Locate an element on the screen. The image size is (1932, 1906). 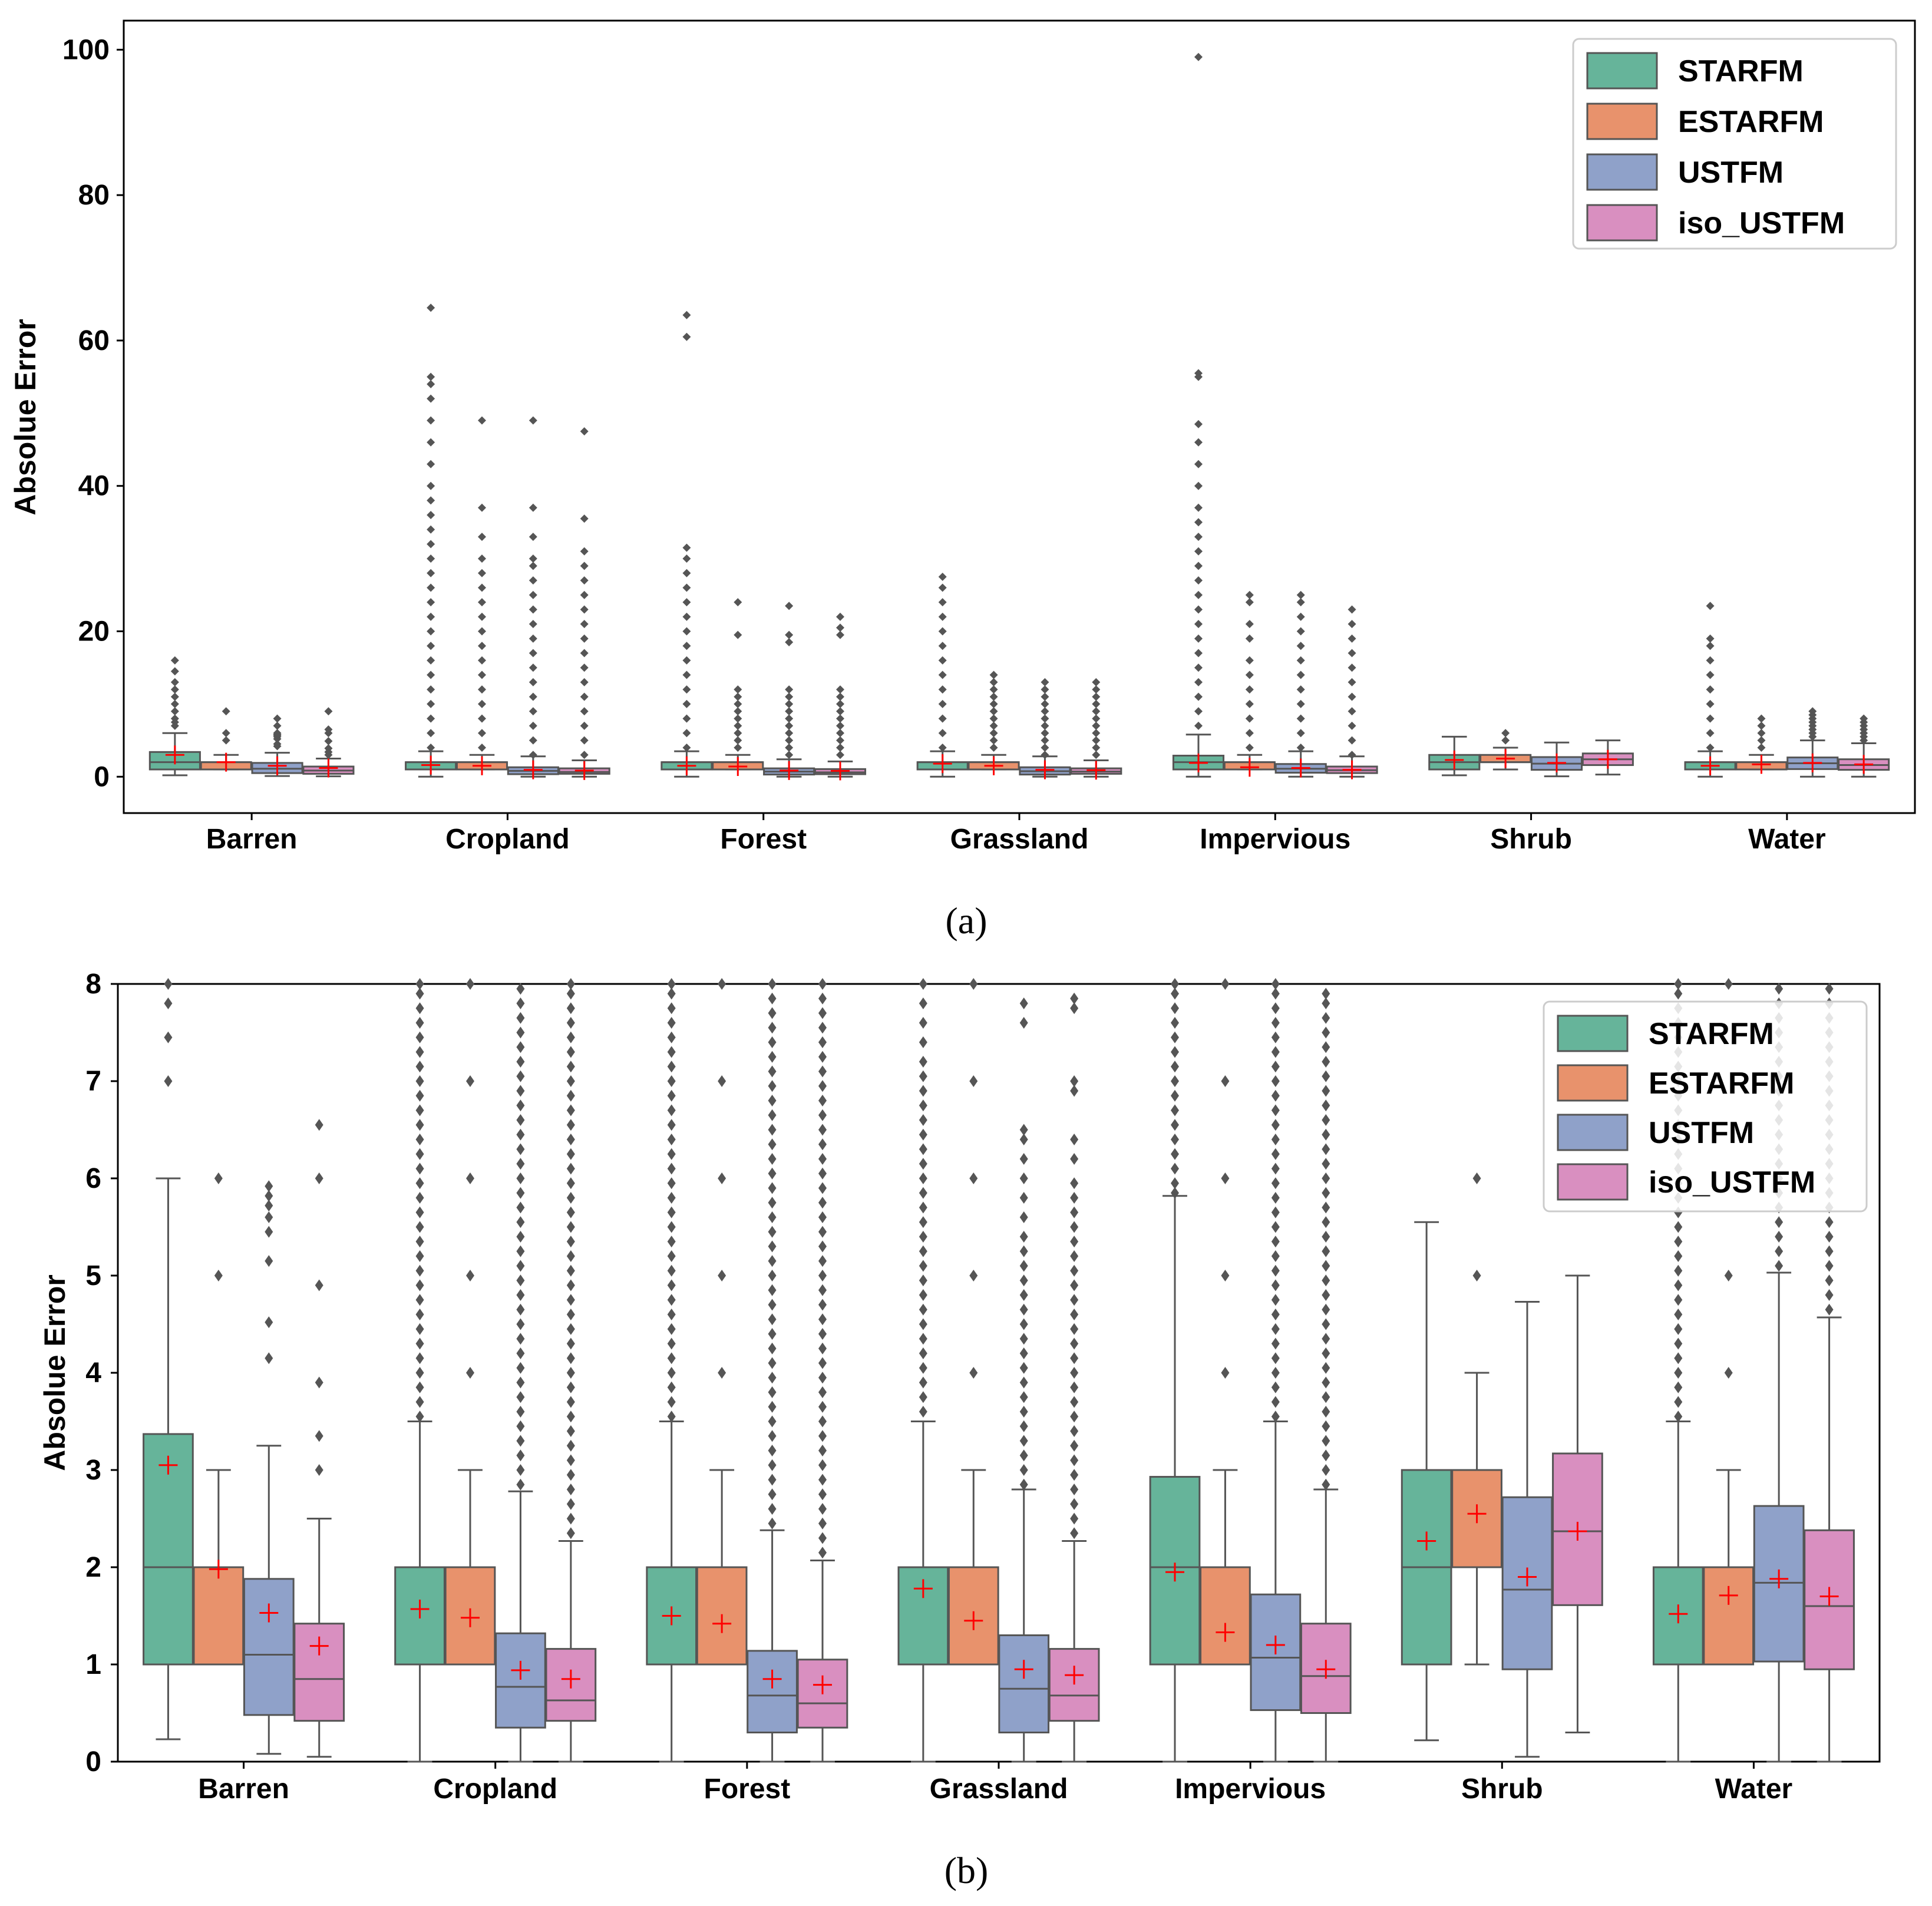
x-tick-label: Forest is located at coordinates (763, 839).